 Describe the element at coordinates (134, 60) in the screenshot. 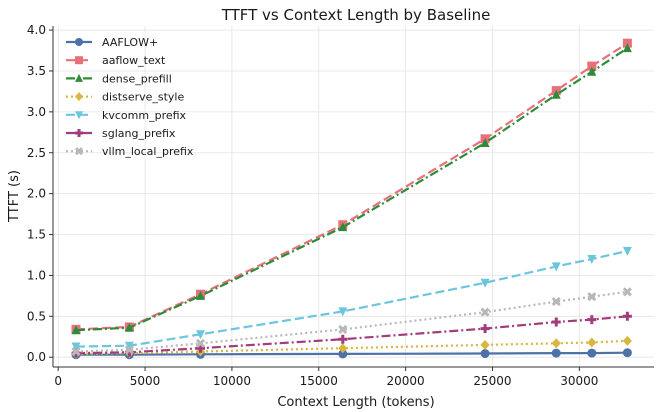

I see `legend-label: aaflow_text` at that location.